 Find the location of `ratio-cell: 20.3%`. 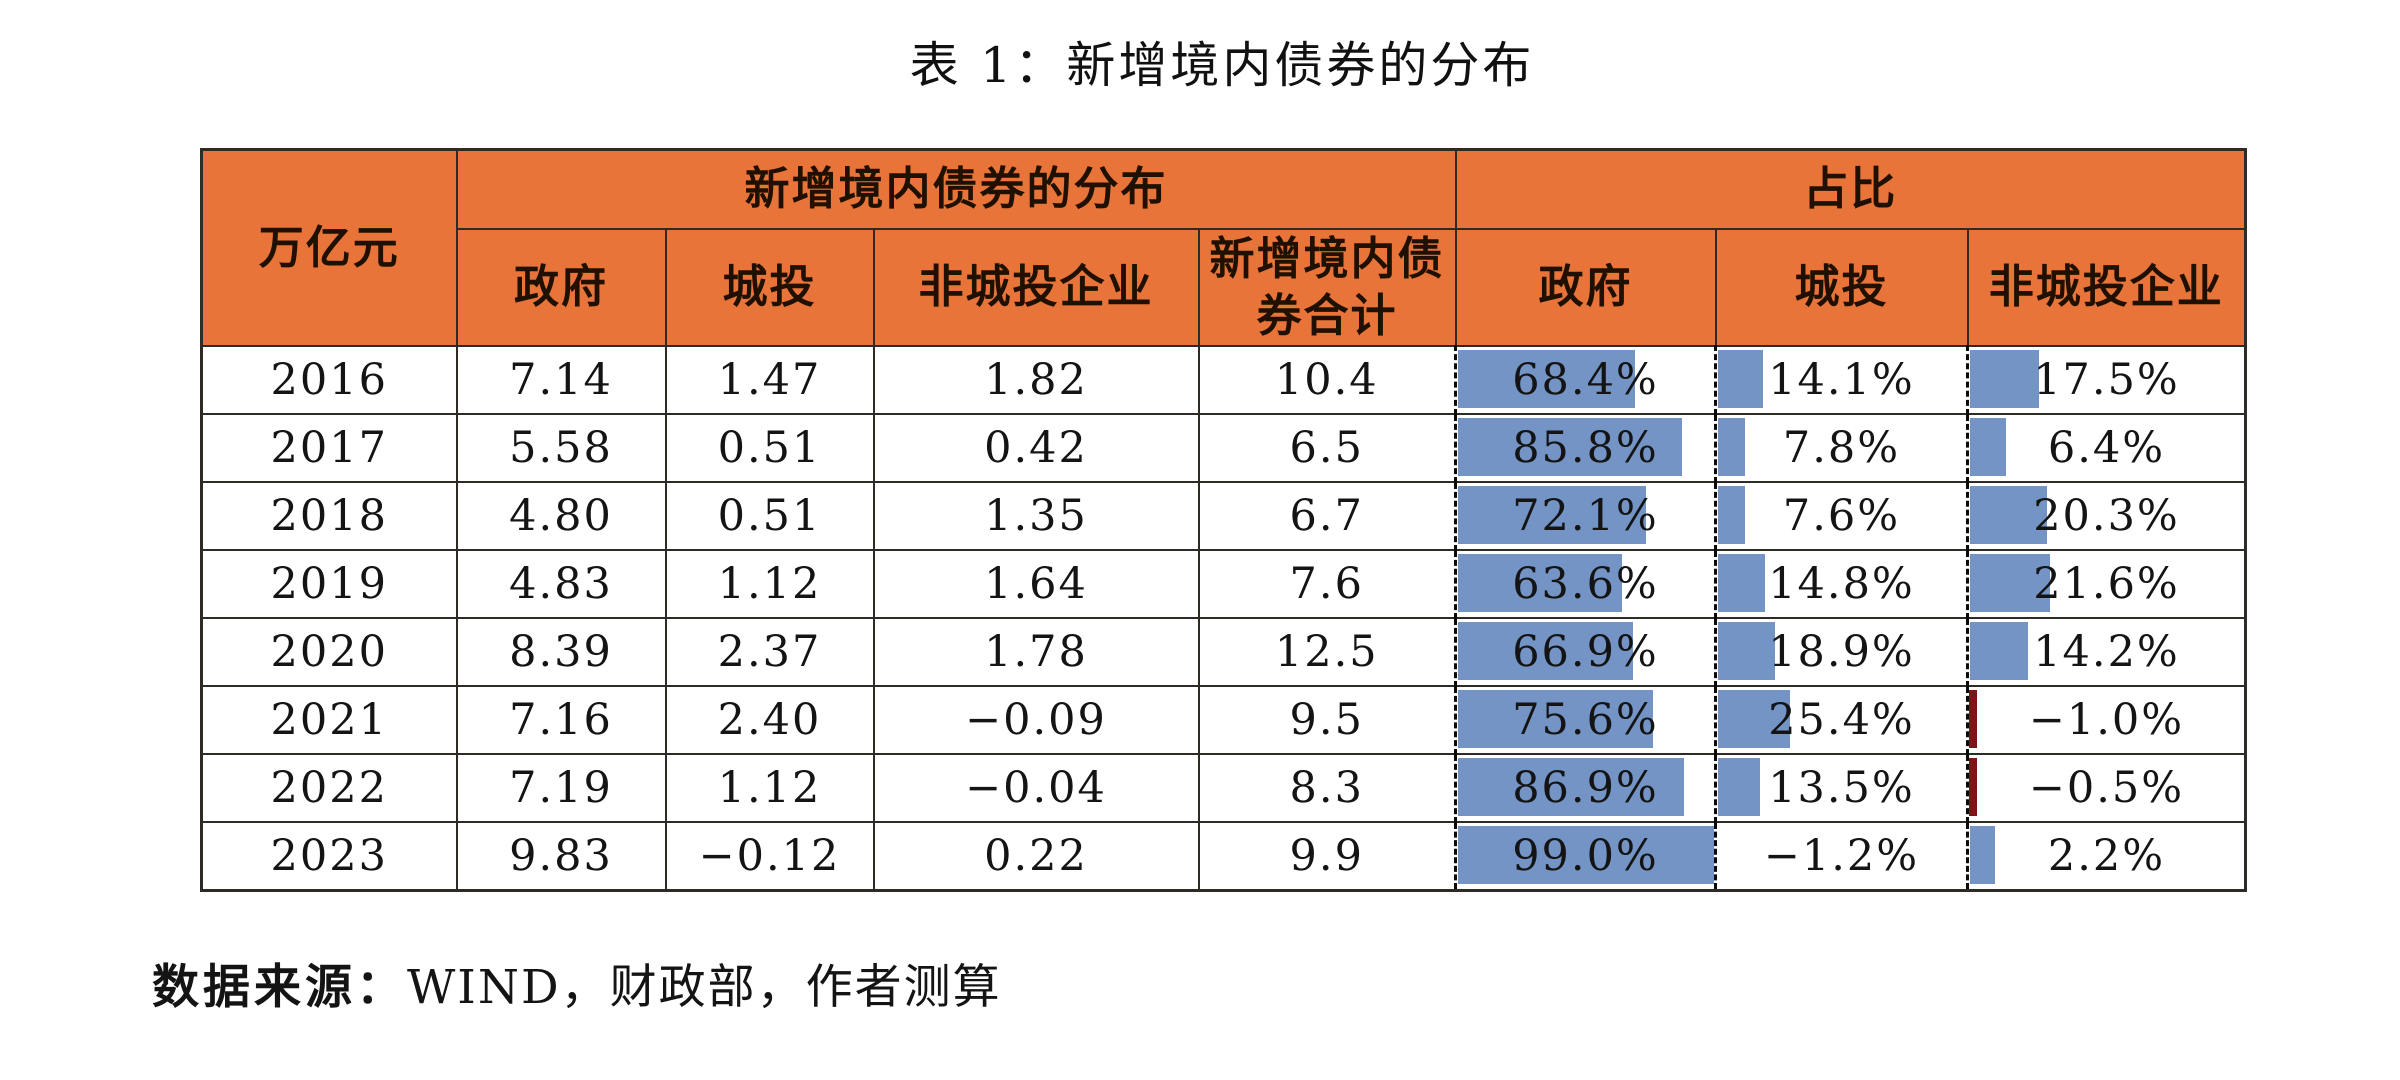

ratio-cell: 20.3% is located at coordinates (2106, 516).